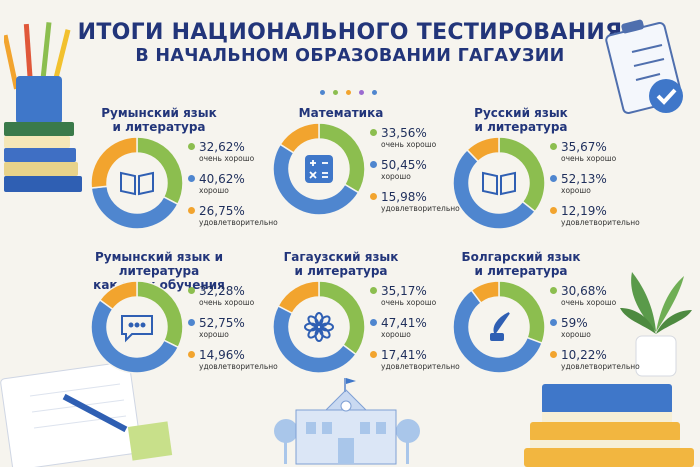 The height and width of the screenshot is (467, 700). I want to click on data-label: 12,19%, so click(584, 211).